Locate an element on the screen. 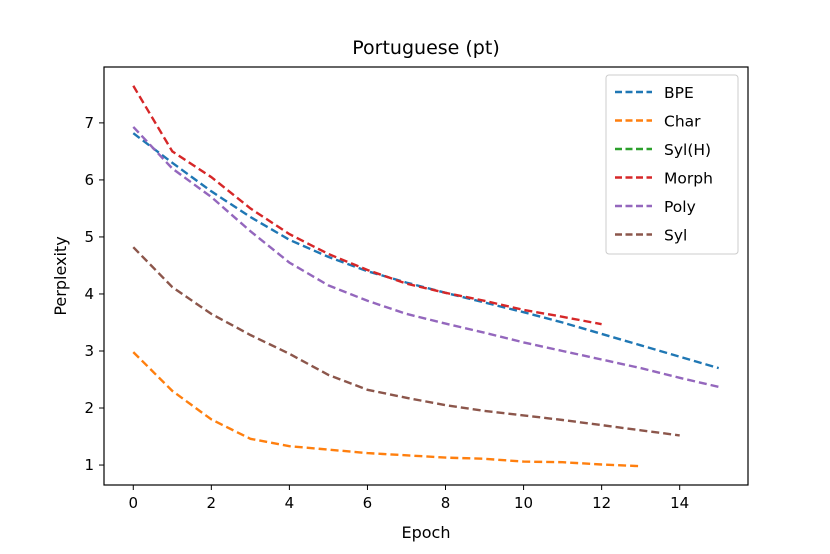 This screenshot has height=554, width=830. x-axis-title: Epoch is located at coordinates (426, 532).